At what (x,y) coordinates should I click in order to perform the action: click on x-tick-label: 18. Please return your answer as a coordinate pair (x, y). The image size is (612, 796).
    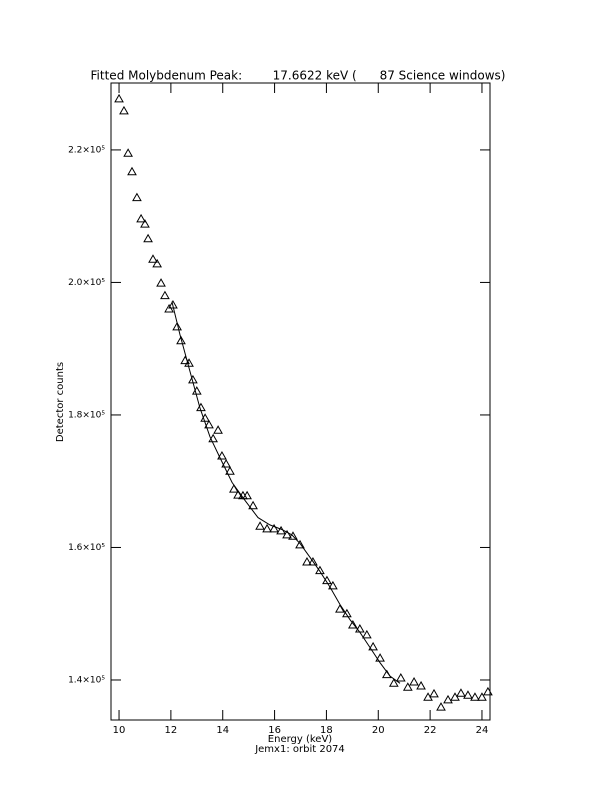
    Looking at the image, I should click on (326, 730).